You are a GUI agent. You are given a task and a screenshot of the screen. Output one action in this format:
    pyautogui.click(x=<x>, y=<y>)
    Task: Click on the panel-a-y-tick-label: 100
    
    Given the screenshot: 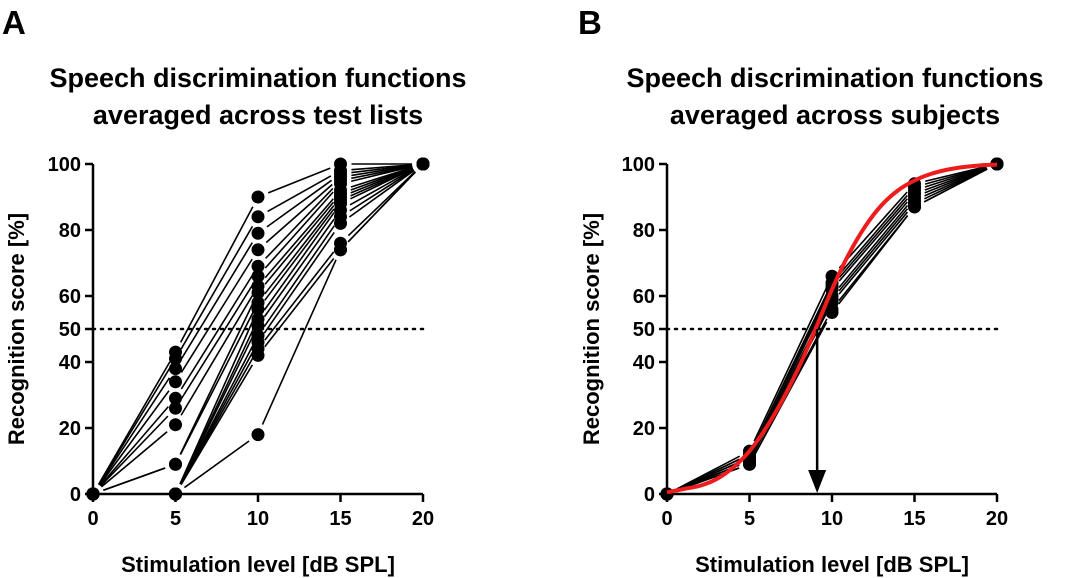 What is the action you would take?
    pyautogui.click(x=64, y=165)
    